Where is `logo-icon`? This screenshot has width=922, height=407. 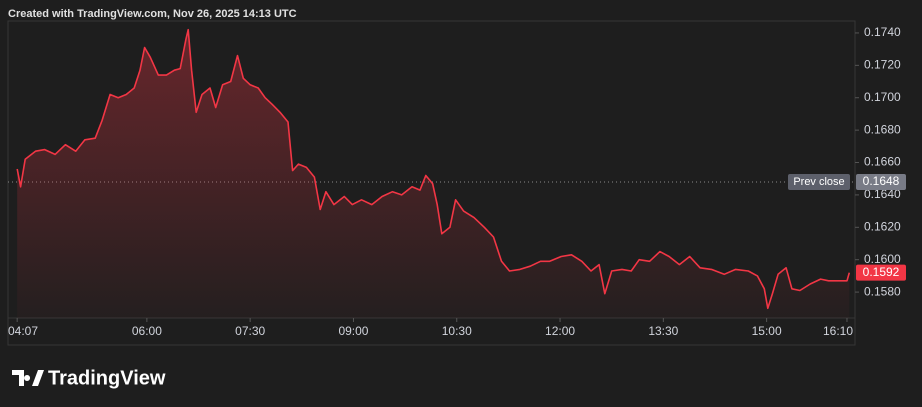
logo-icon is located at coordinates (28, 378).